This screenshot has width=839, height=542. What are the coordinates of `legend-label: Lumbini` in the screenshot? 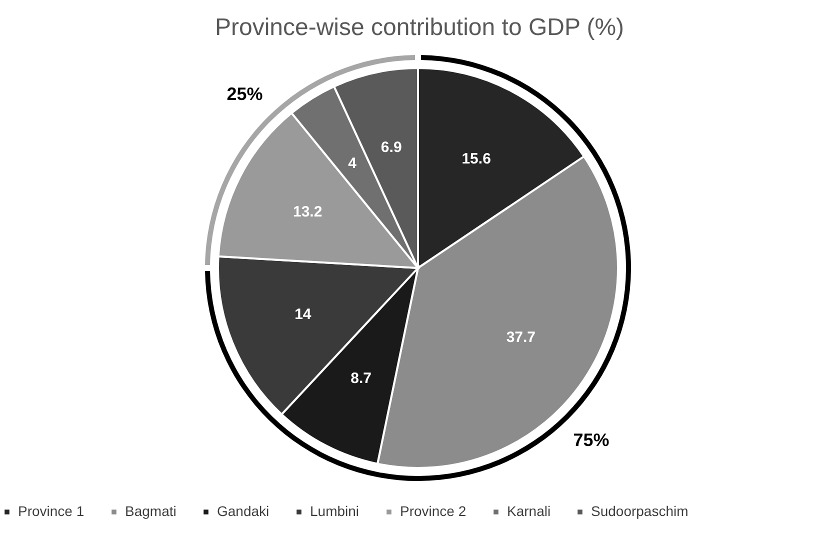 It's located at (335, 511).